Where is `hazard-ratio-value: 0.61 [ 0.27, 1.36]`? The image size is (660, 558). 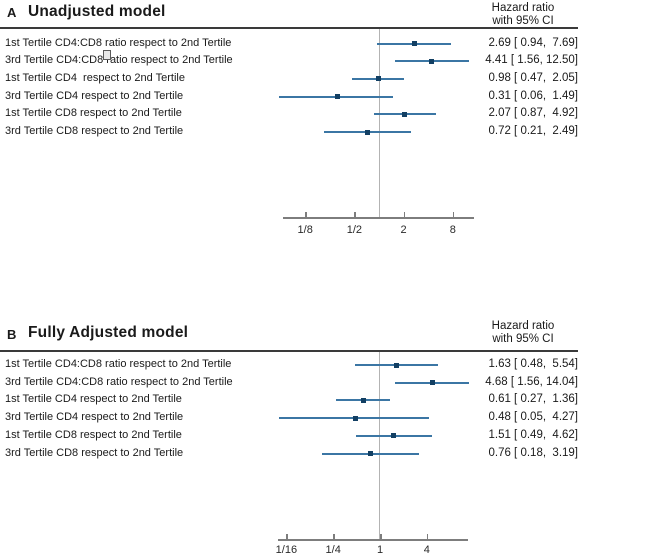
hazard-ratio-value: 0.61 [ 0.27, 1.36] is located at coordinates (533, 399).